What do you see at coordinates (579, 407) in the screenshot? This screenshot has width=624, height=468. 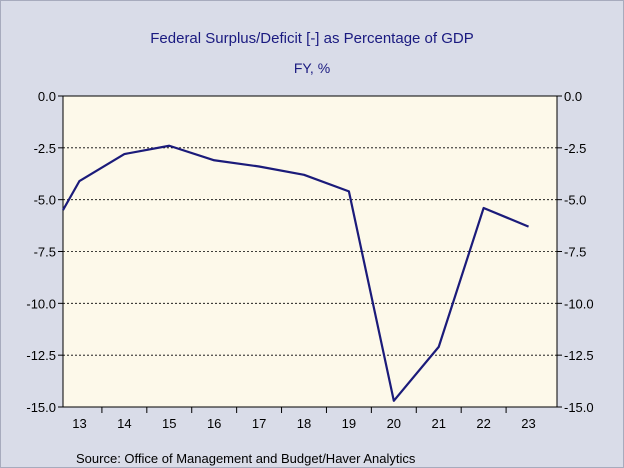 I see `y-tick-label-right: -15.0` at bounding box center [579, 407].